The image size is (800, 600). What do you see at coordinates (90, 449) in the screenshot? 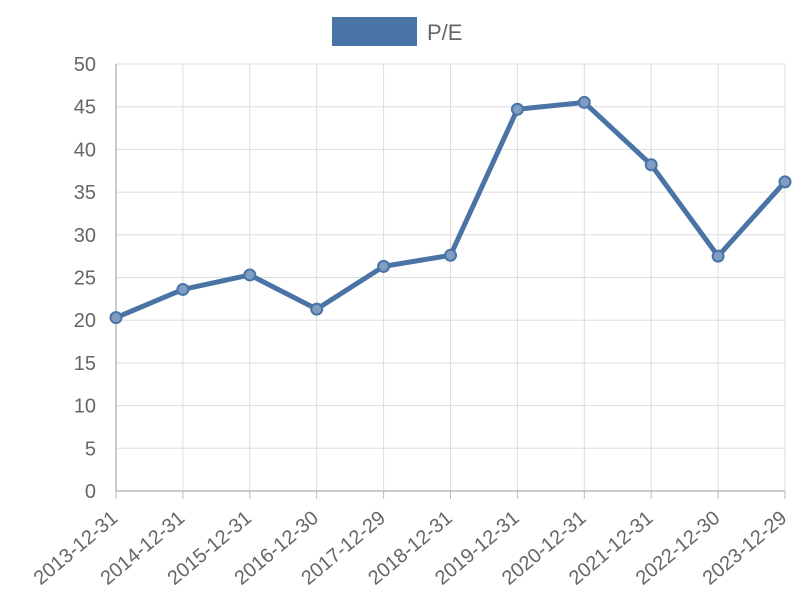
I see `y-tick-label: 5` at bounding box center [90, 449].